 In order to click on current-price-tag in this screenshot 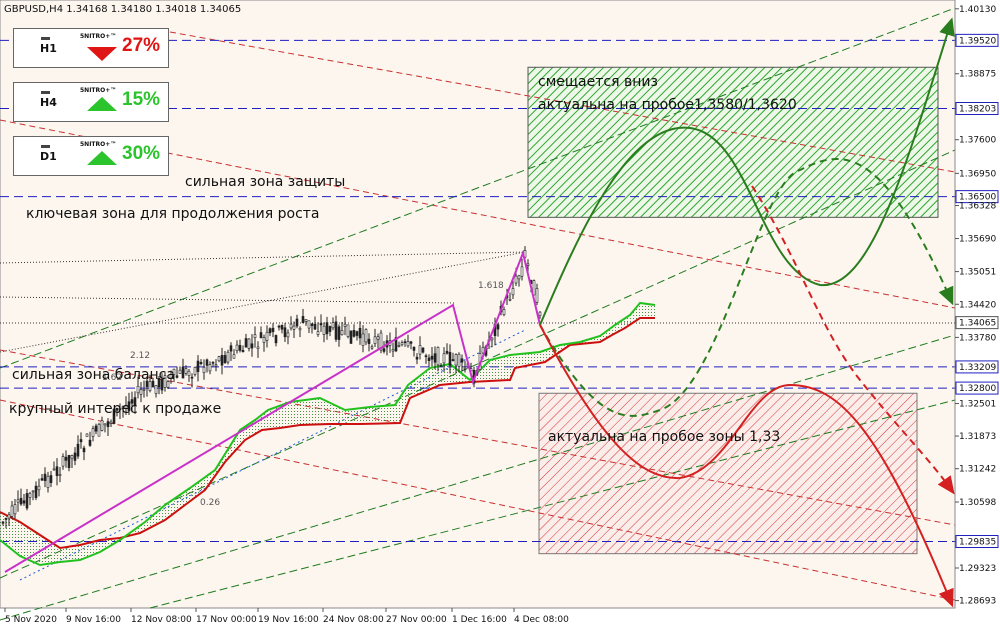, I will do `click(977, 323)`.